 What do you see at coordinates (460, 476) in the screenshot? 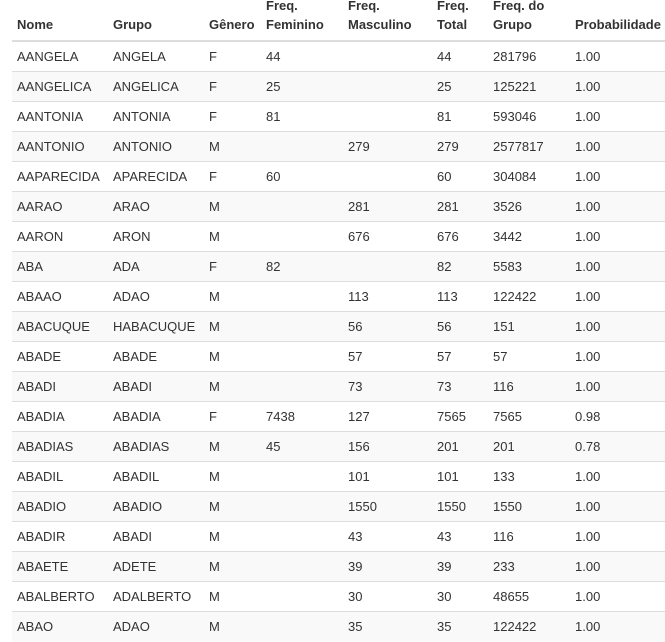
I see `cell-freq-total: 101` at bounding box center [460, 476].